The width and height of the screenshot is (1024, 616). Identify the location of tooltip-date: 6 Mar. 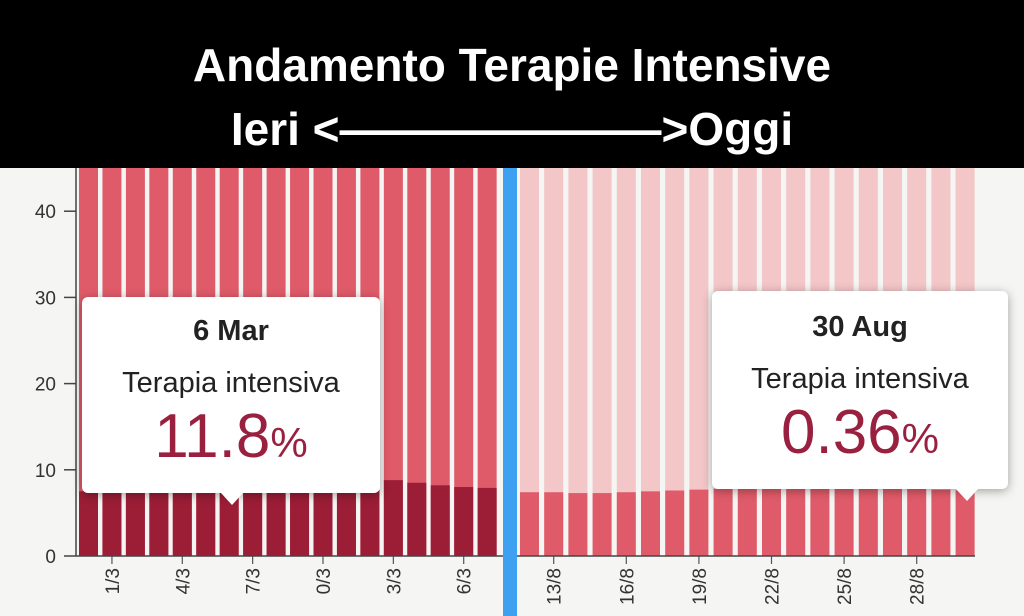
(231, 331).